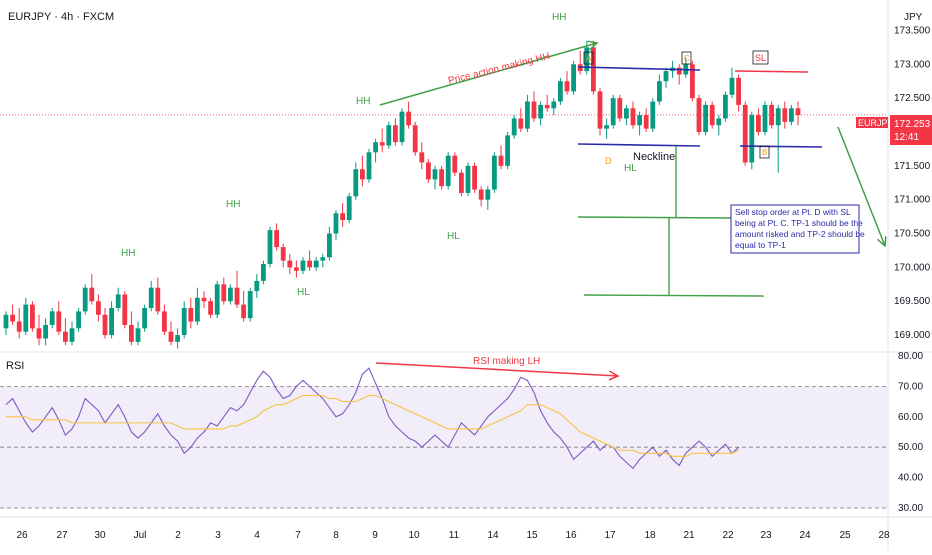 The height and width of the screenshot is (555, 932). Describe the element at coordinates (911, 130) in the screenshot. I see `price-tag-bg` at that location.